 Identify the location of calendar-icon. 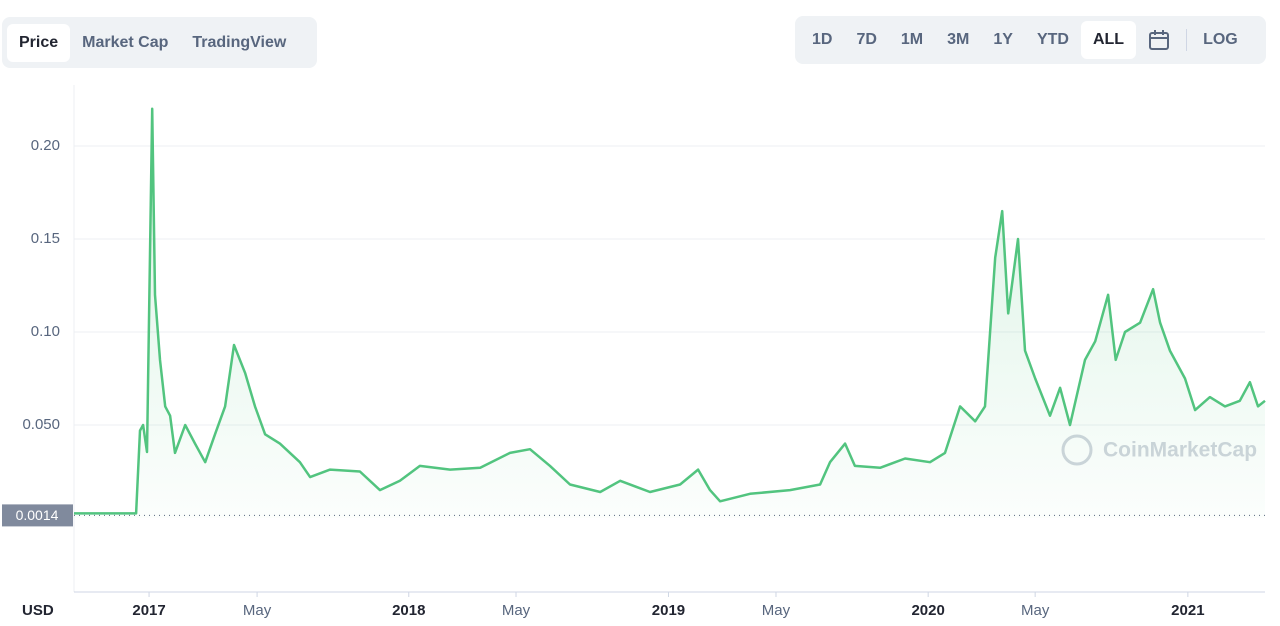
(1159, 40).